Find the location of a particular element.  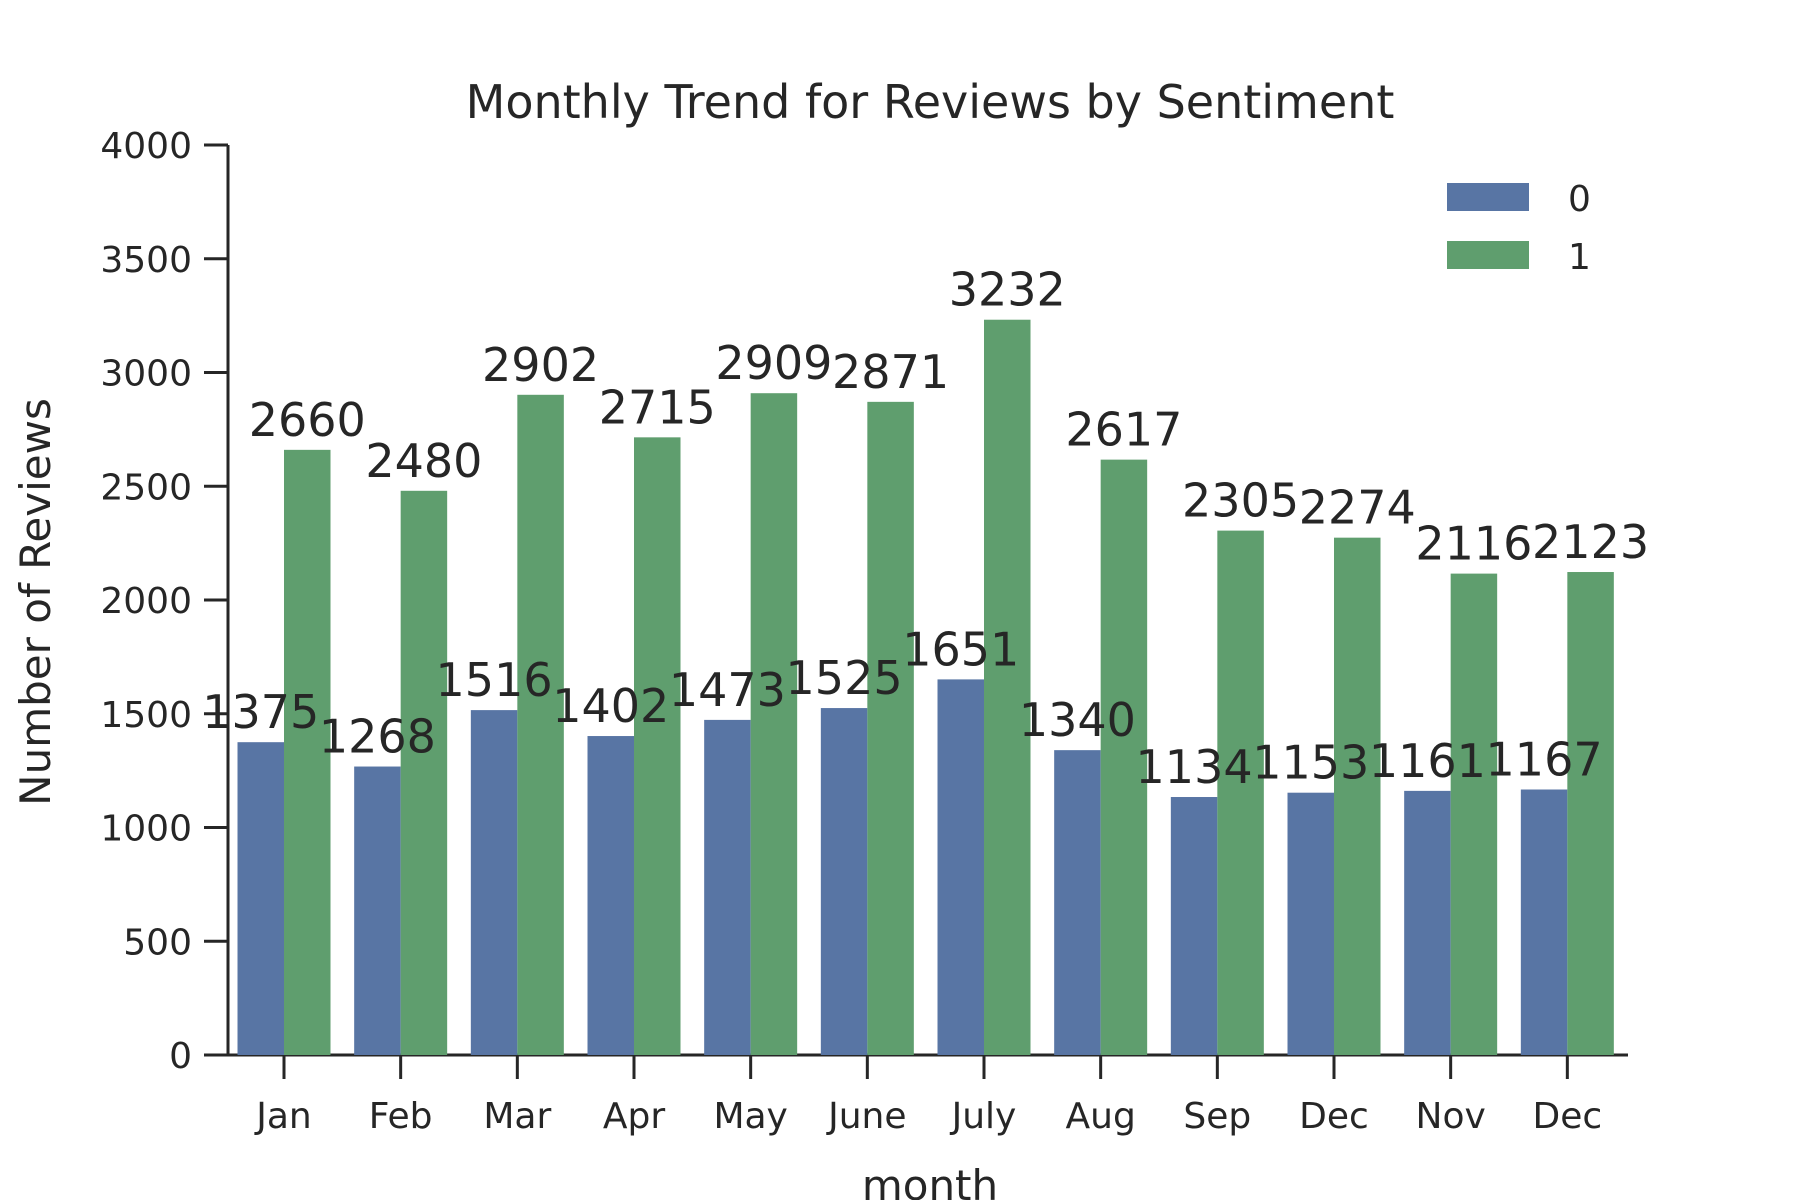

data-label: 2902 is located at coordinates (540, 365).